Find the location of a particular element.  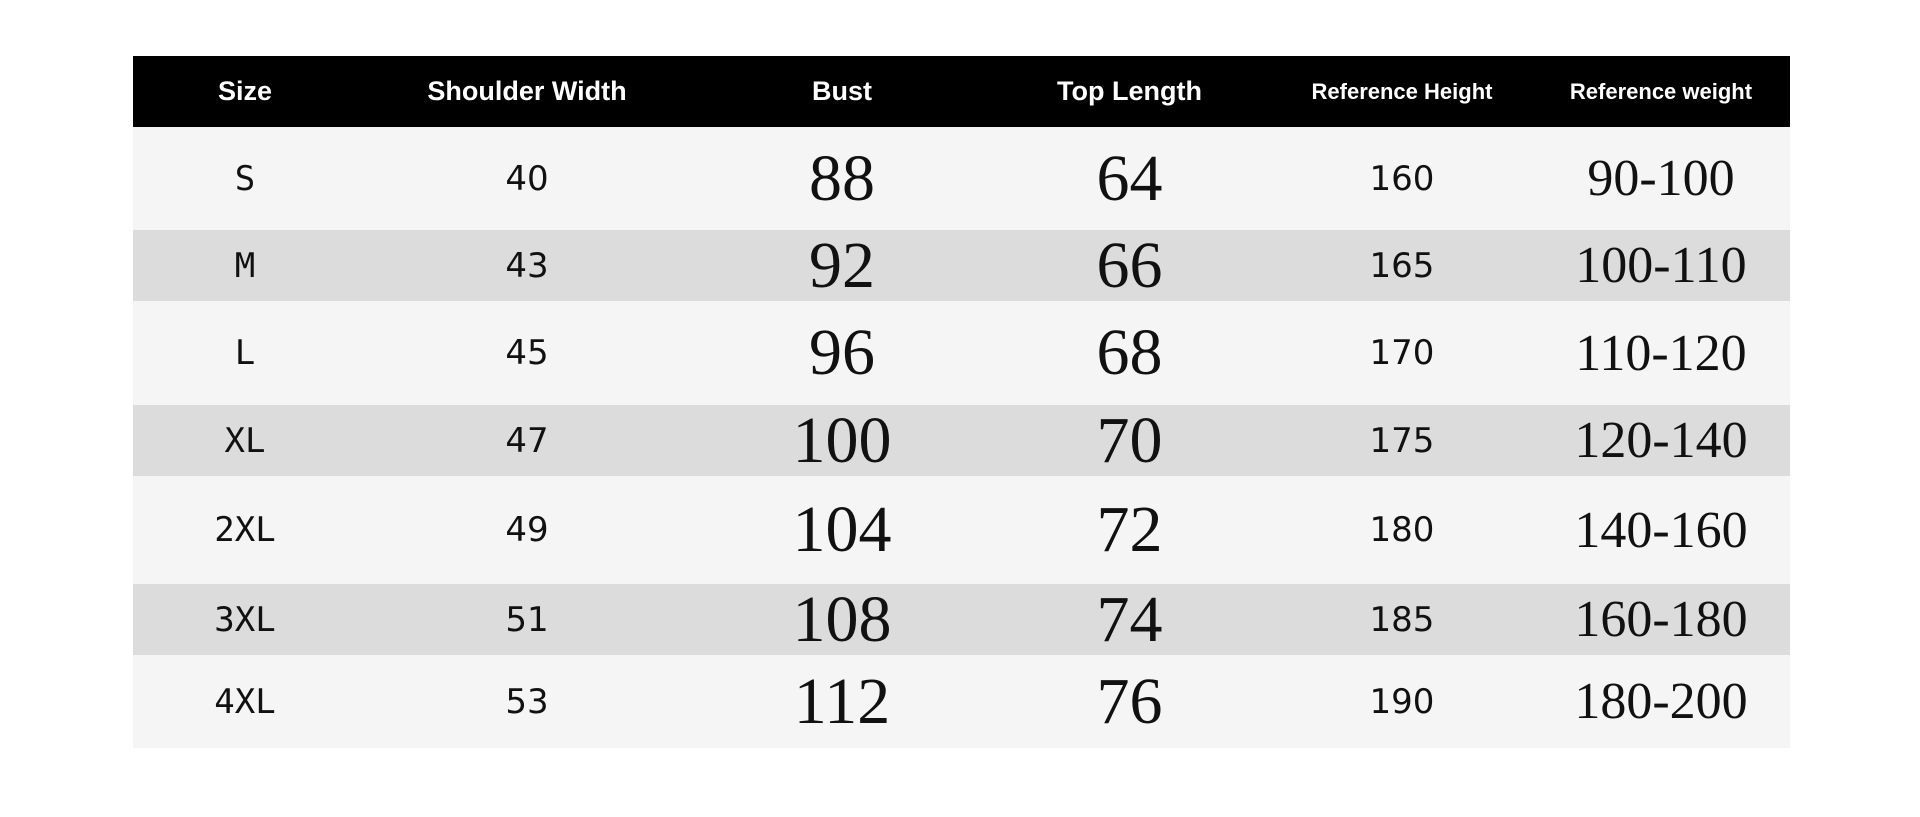

cell-top-length: 72 is located at coordinates (1129, 529).